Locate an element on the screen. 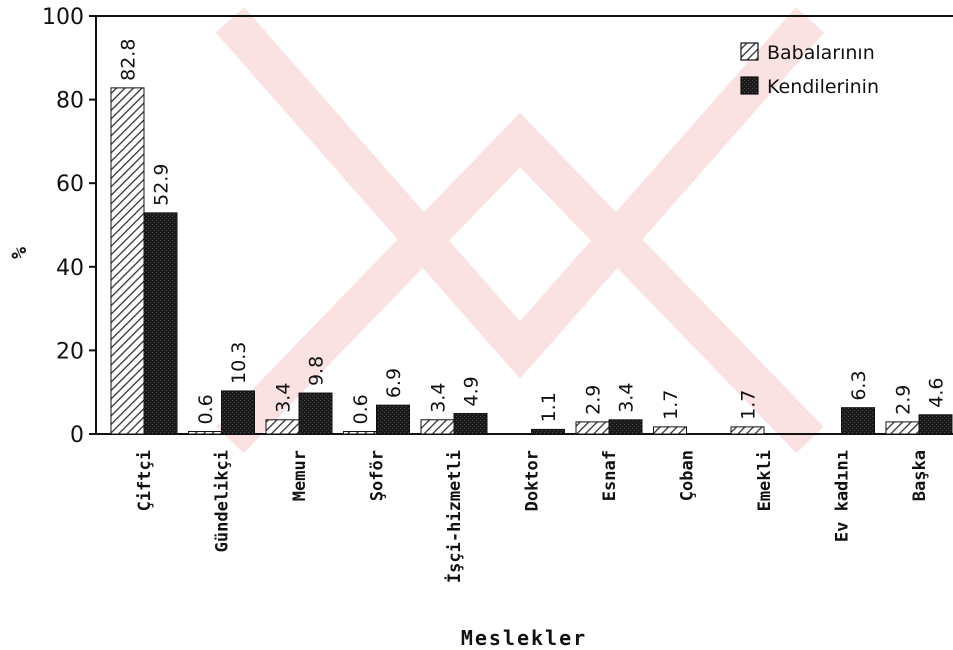  y-axis-title: % is located at coordinates (19, 252).